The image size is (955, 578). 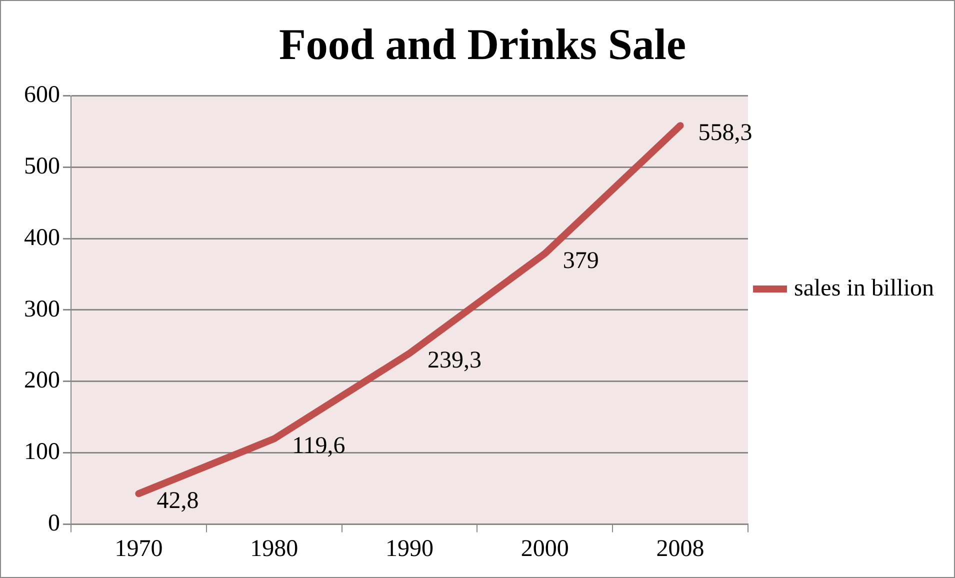 What do you see at coordinates (319, 446) in the screenshot?
I see `data-label: 119,6` at bounding box center [319, 446].